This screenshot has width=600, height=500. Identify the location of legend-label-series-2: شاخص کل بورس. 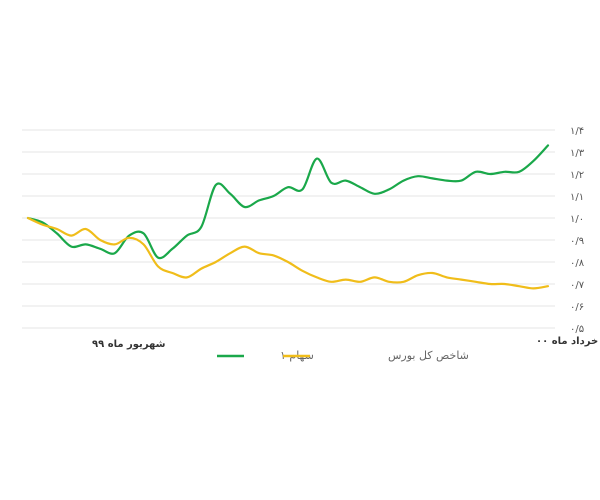
(428, 355).